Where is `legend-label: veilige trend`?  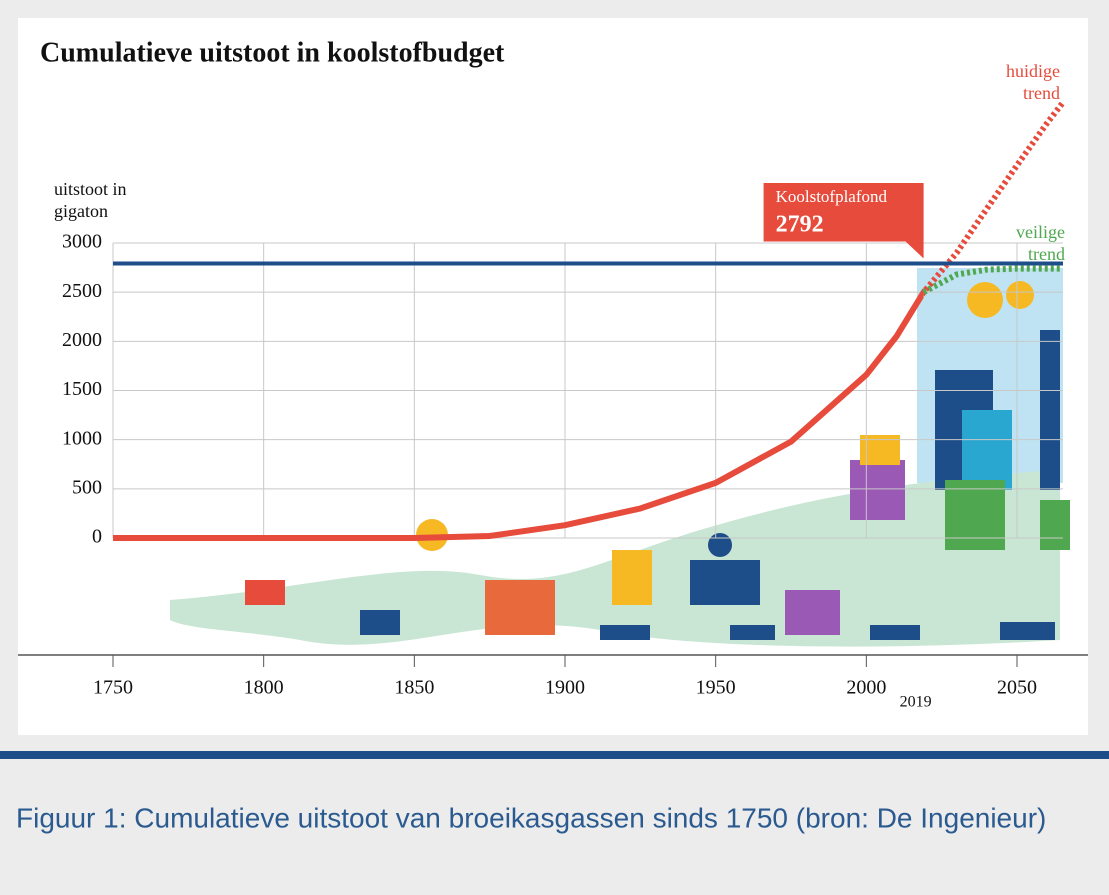 legend-label: veilige trend is located at coordinates (1040, 243).